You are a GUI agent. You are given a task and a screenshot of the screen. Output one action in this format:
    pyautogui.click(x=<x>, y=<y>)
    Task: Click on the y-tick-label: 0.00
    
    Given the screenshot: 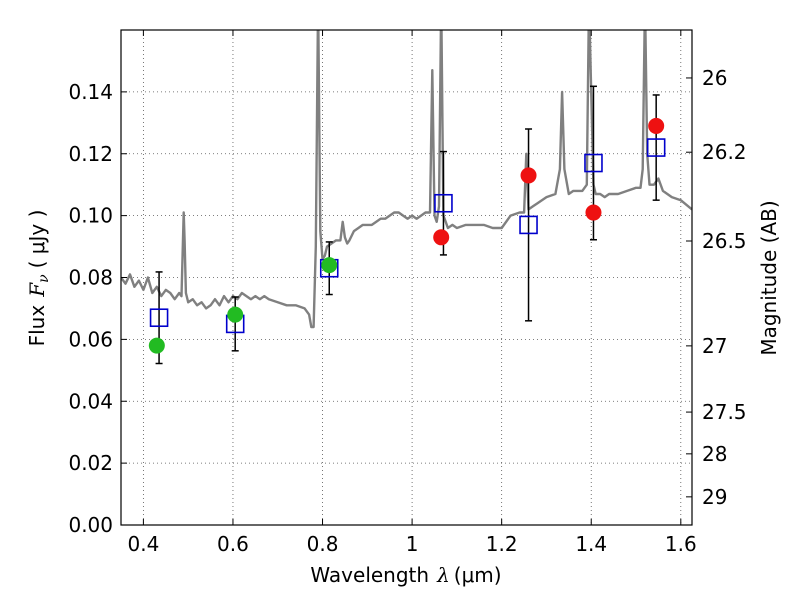 What is the action you would take?
    pyautogui.click(x=90, y=525)
    